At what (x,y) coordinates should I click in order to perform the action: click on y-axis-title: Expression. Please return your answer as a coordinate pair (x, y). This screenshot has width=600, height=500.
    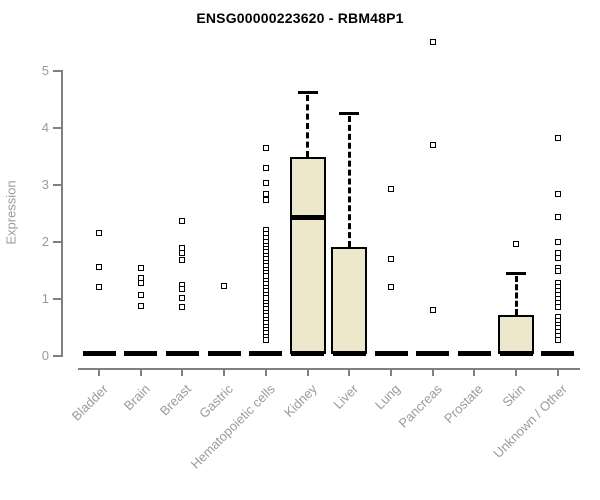
    Looking at the image, I should click on (11, 212).